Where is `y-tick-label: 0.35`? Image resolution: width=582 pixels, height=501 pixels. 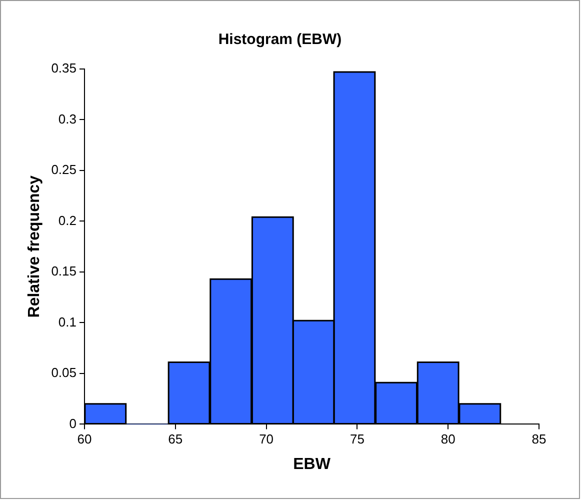
y-tick-label: 0.35 is located at coordinates (63, 68).